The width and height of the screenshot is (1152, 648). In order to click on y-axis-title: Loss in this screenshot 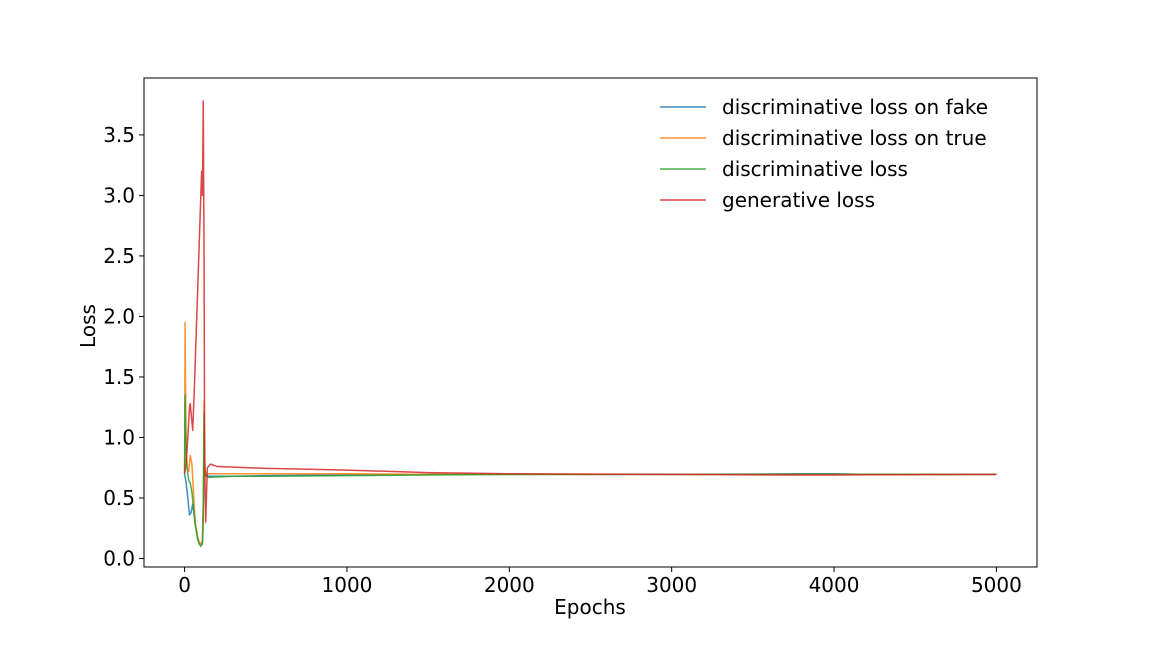, I will do `click(88, 326)`.